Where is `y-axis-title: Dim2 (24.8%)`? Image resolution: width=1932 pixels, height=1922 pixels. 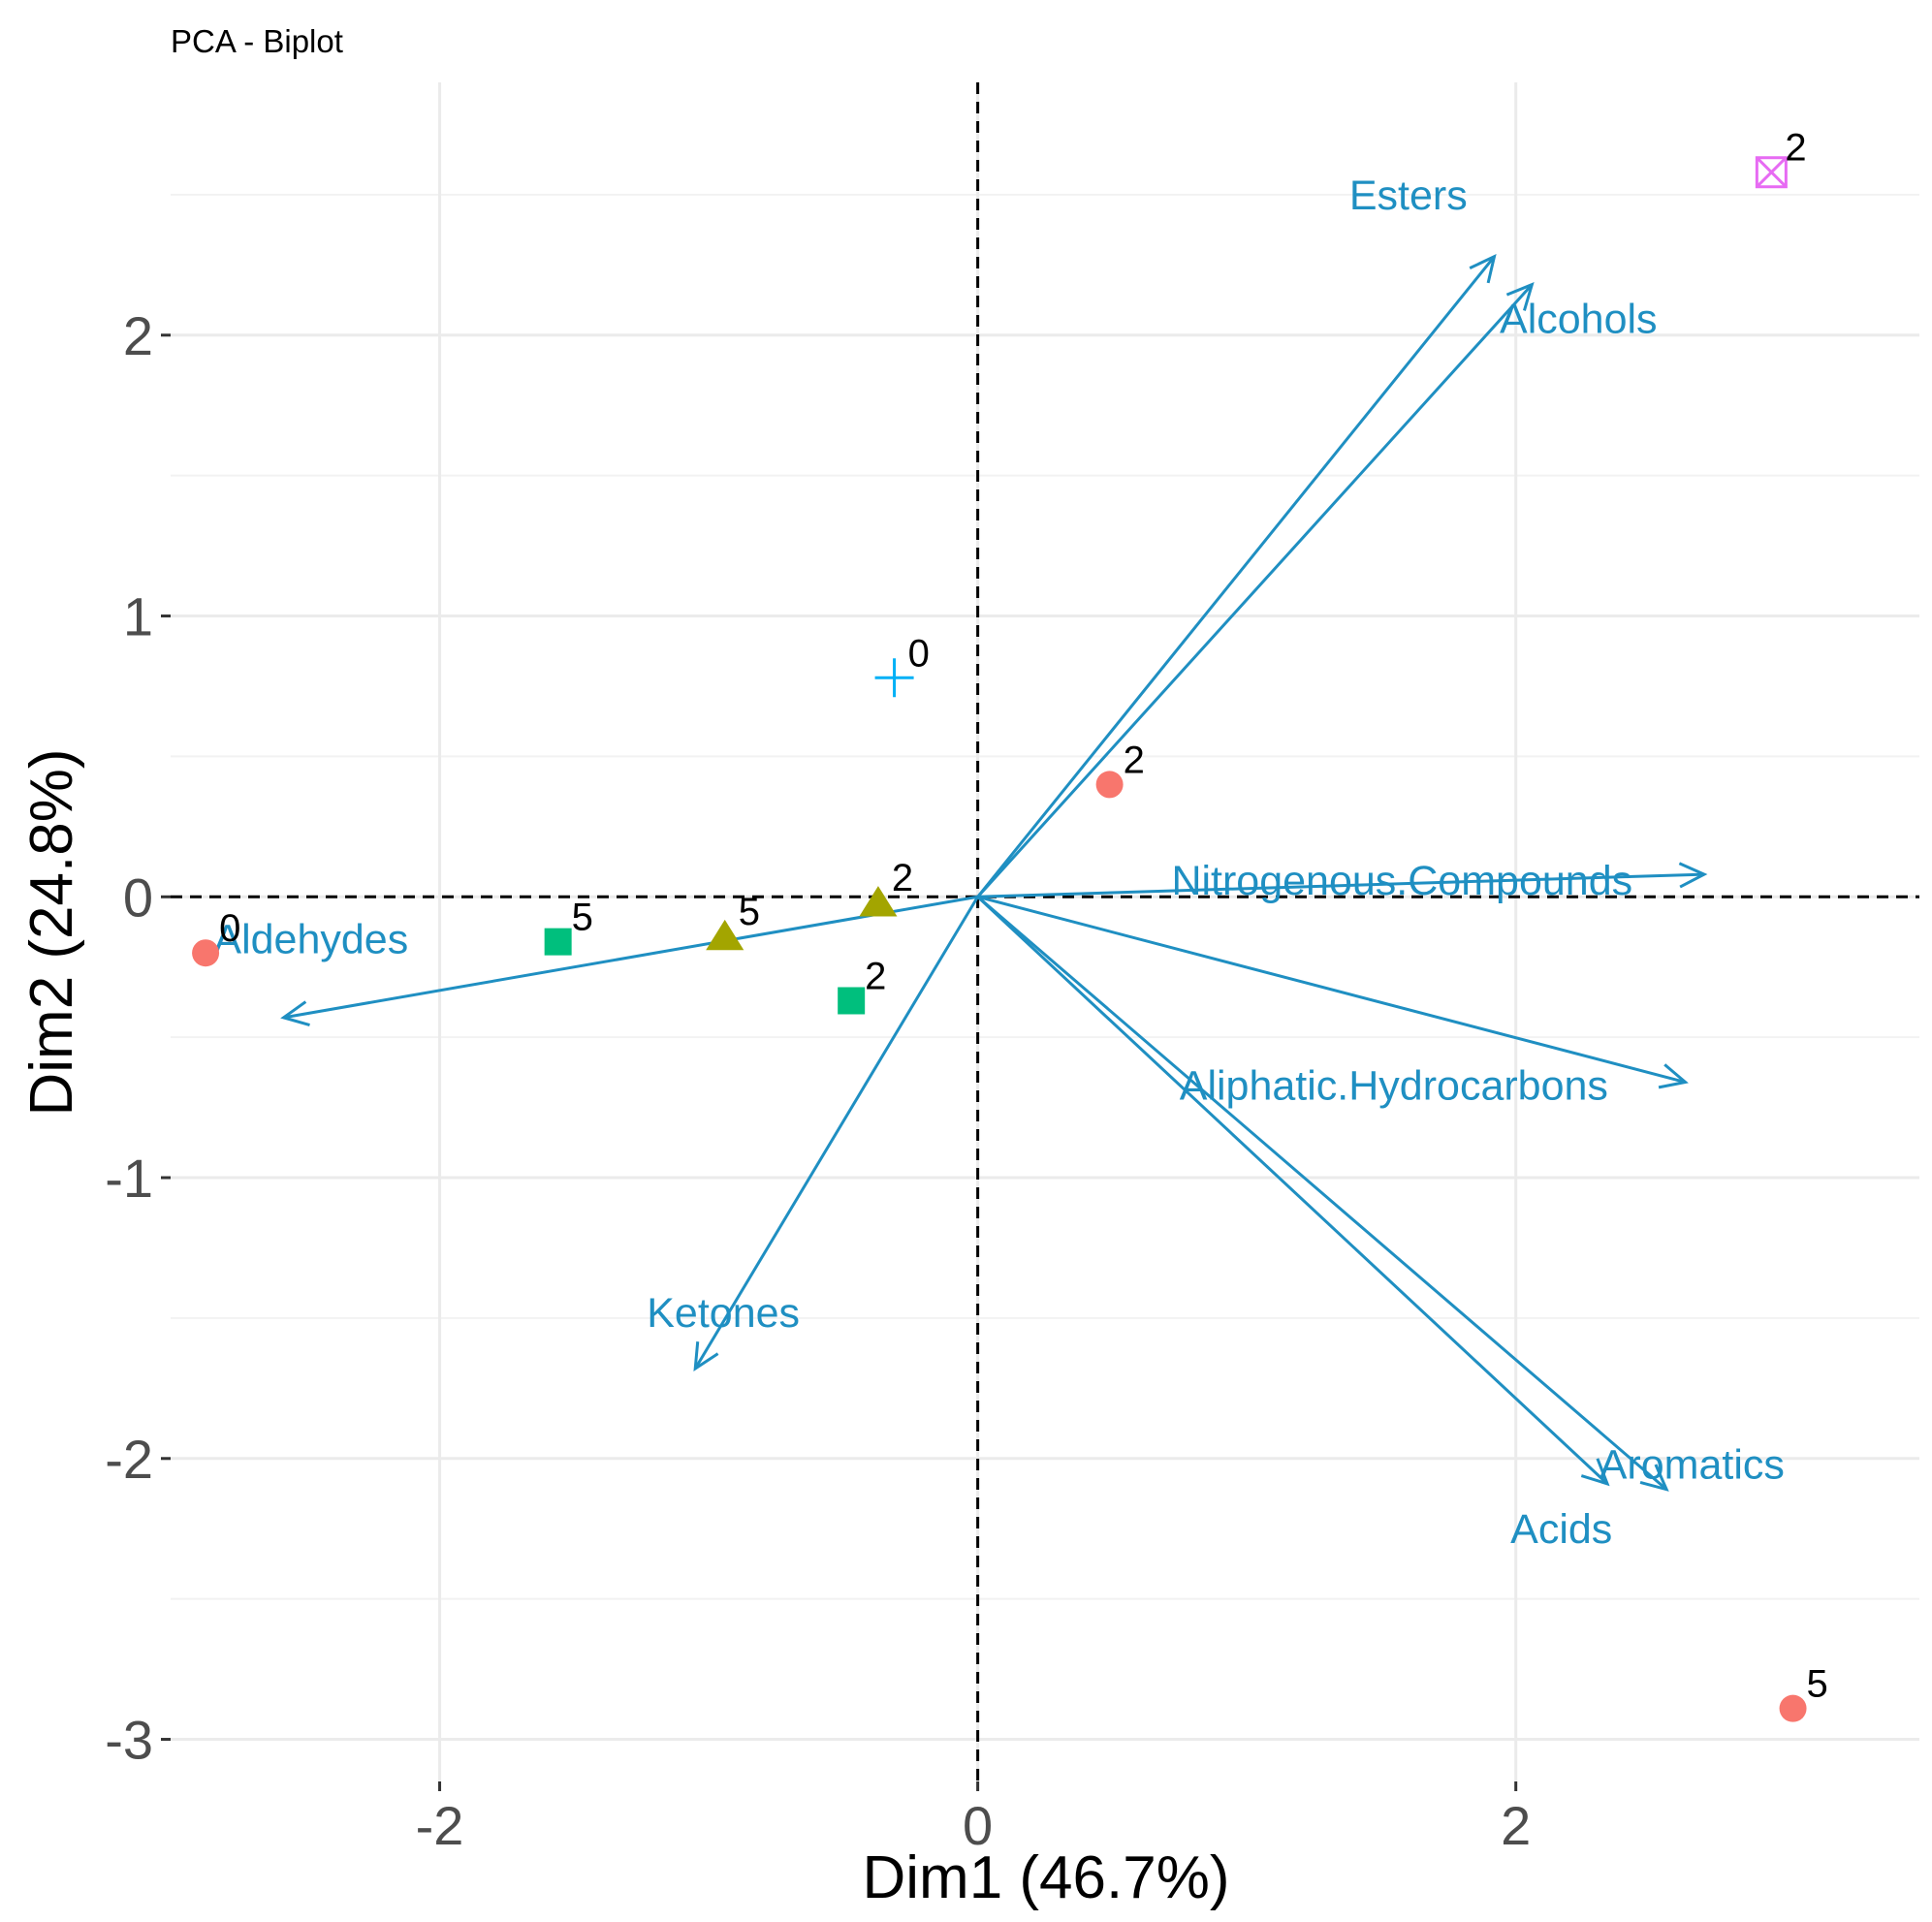 y-axis-title: Dim2 (24.8%) is located at coordinates (51, 933).